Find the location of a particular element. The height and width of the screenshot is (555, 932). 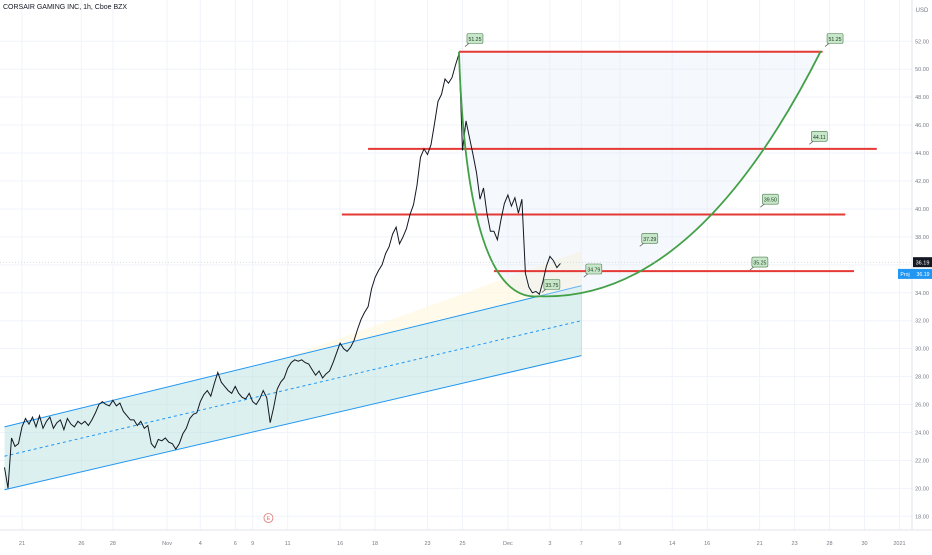

projection-value: 36.19 is located at coordinates (923, 275).